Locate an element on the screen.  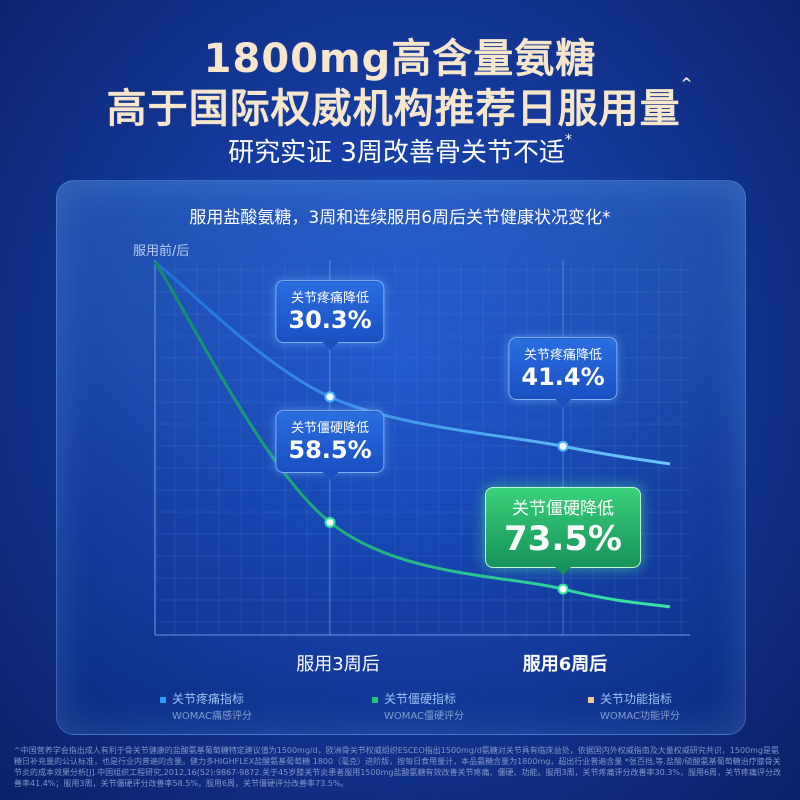
callout-stiffness-6w: 关节僵硬降低 73.5% is located at coordinates (563, 527).